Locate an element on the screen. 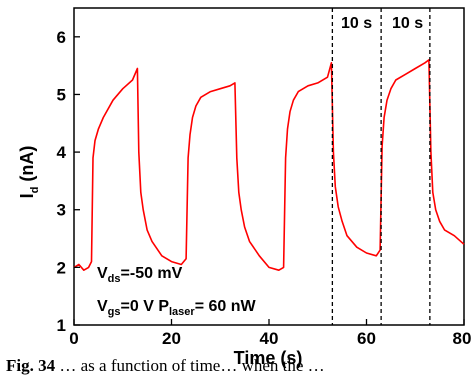 The width and height of the screenshot is (472, 381). label-10s-2: 10 s is located at coordinates (407, 23).